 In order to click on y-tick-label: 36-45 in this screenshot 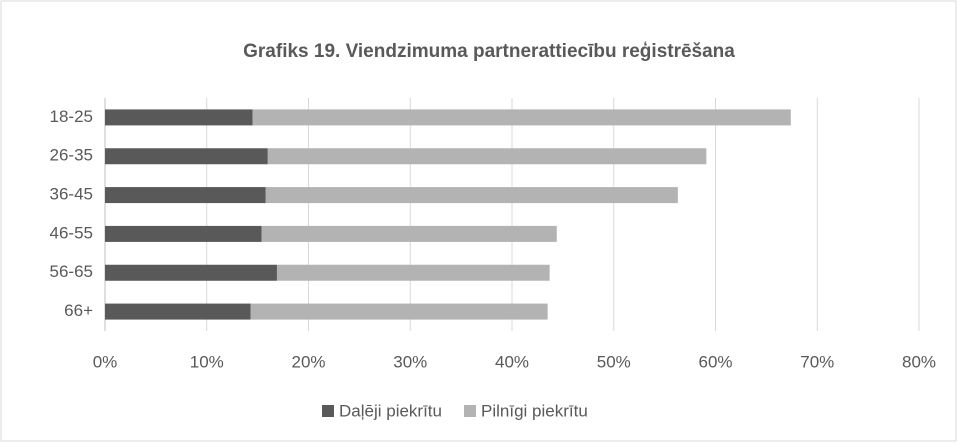, I will do `click(71, 194)`.